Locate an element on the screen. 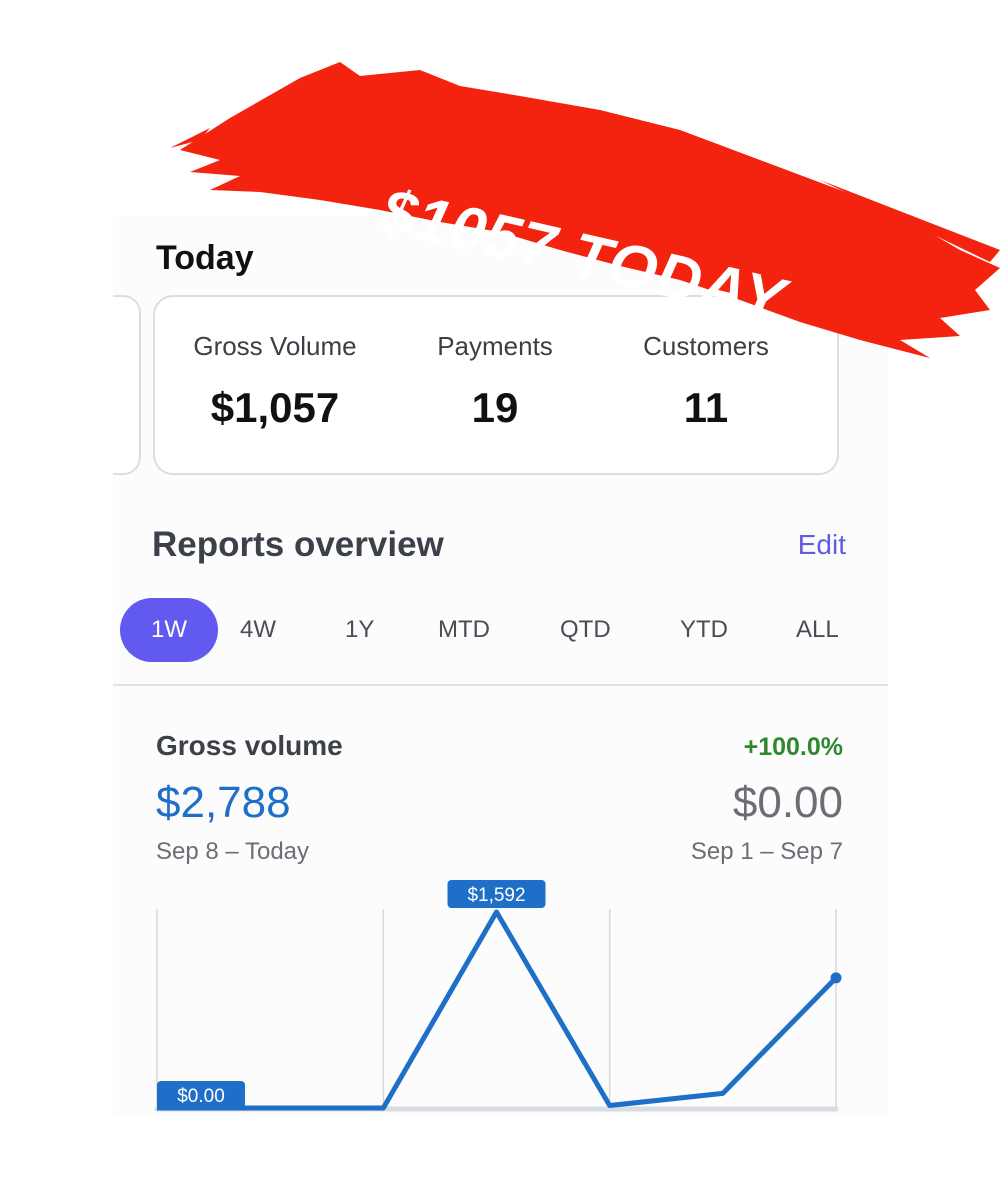 This screenshot has width=1000, height=1200. tab-4w: 4W is located at coordinates (258, 629).